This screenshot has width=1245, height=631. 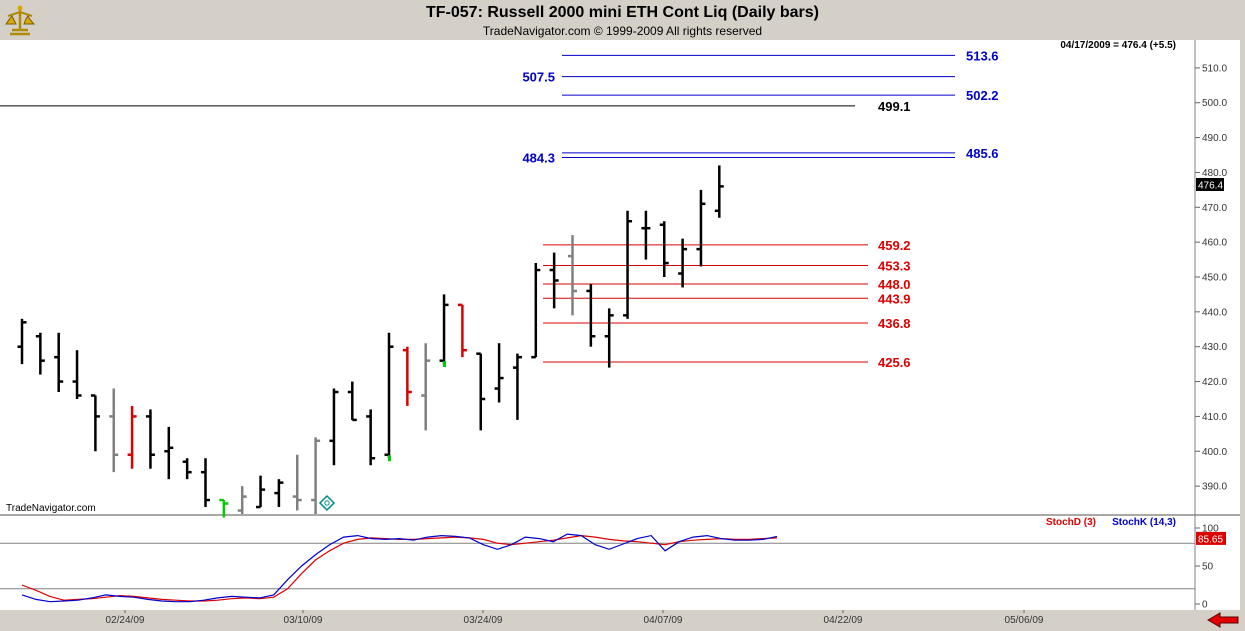 What do you see at coordinates (1214, 347) in the screenshot?
I see `y-tick-label: 430.0` at bounding box center [1214, 347].